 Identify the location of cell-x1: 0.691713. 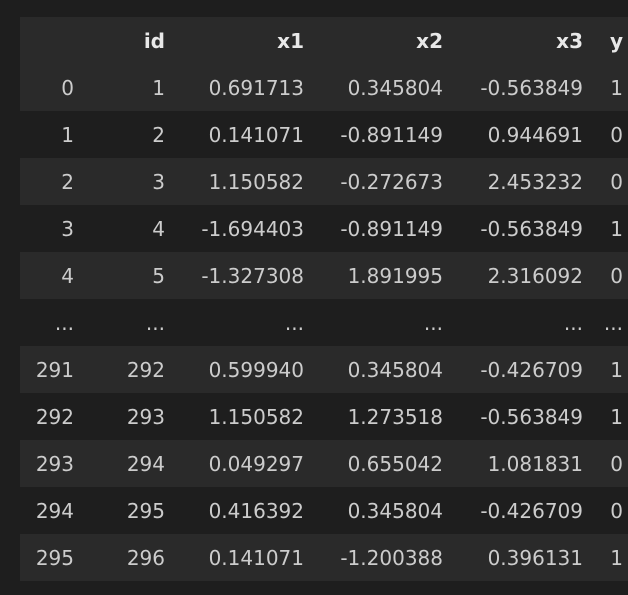
(244, 87).